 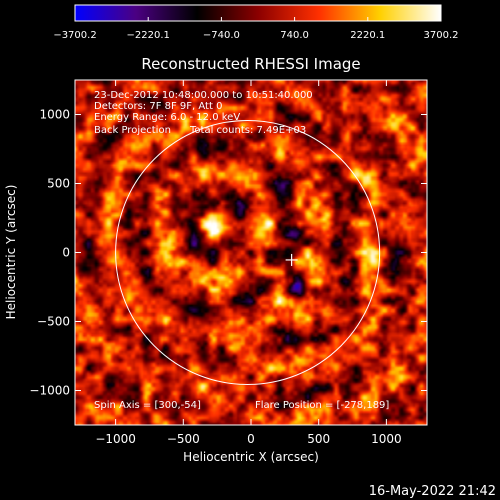 What do you see at coordinates (256, 29) in the screenshot?
I see `colorbar-ticks: −3700.2 −2220.1 −740.0 740.0 2220.1 3700.2` at bounding box center [256, 29].